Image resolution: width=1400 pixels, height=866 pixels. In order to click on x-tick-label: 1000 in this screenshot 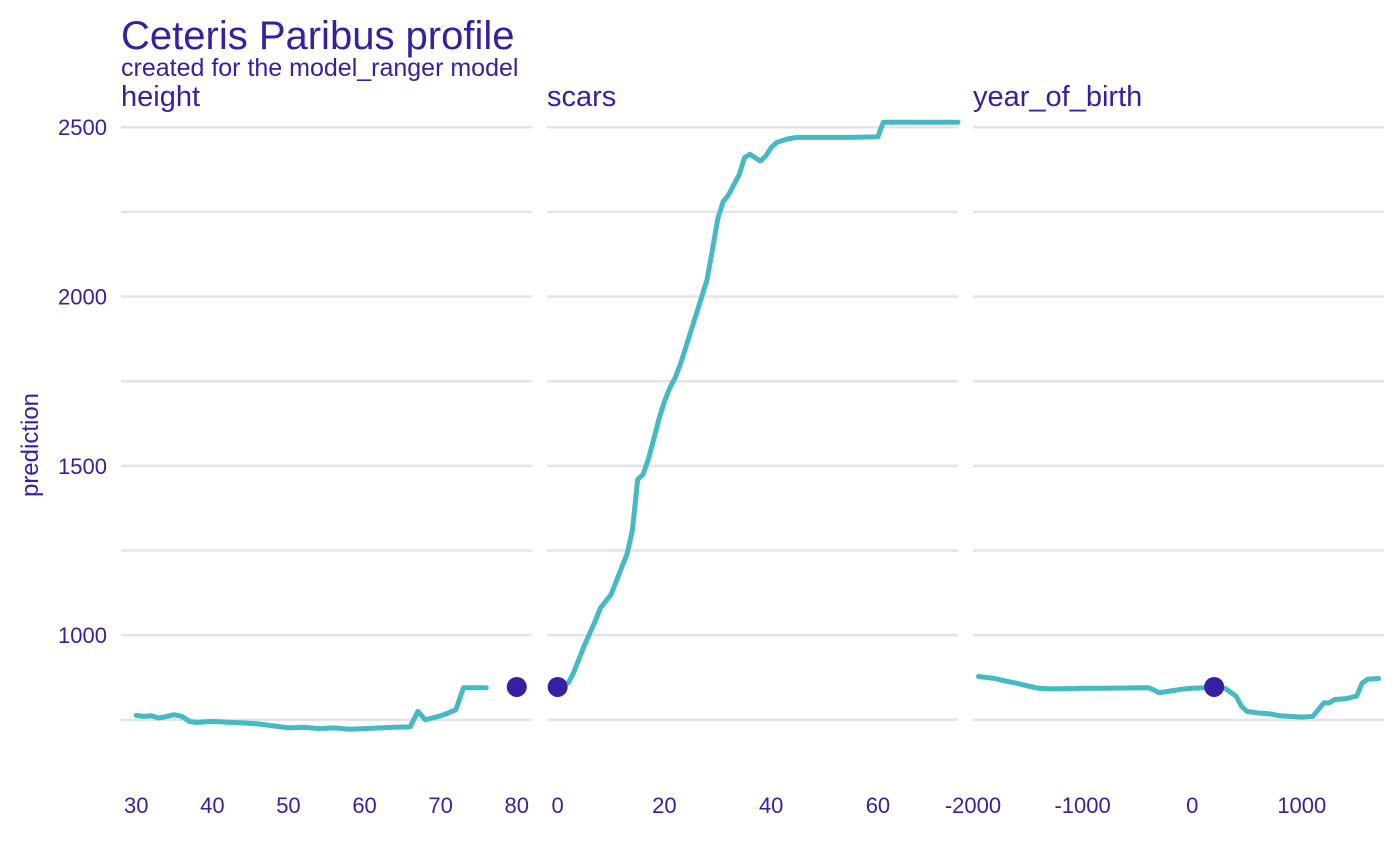, I will do `click(1301, 805)`.